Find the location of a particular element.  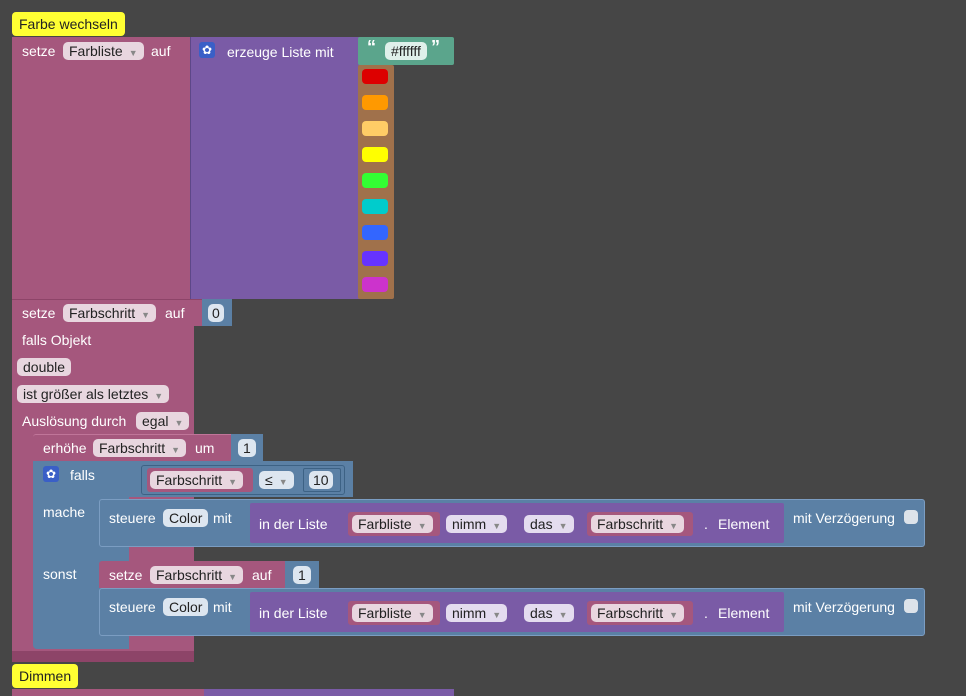

quote-open-icon: “ is located at coordinates (371, 47).